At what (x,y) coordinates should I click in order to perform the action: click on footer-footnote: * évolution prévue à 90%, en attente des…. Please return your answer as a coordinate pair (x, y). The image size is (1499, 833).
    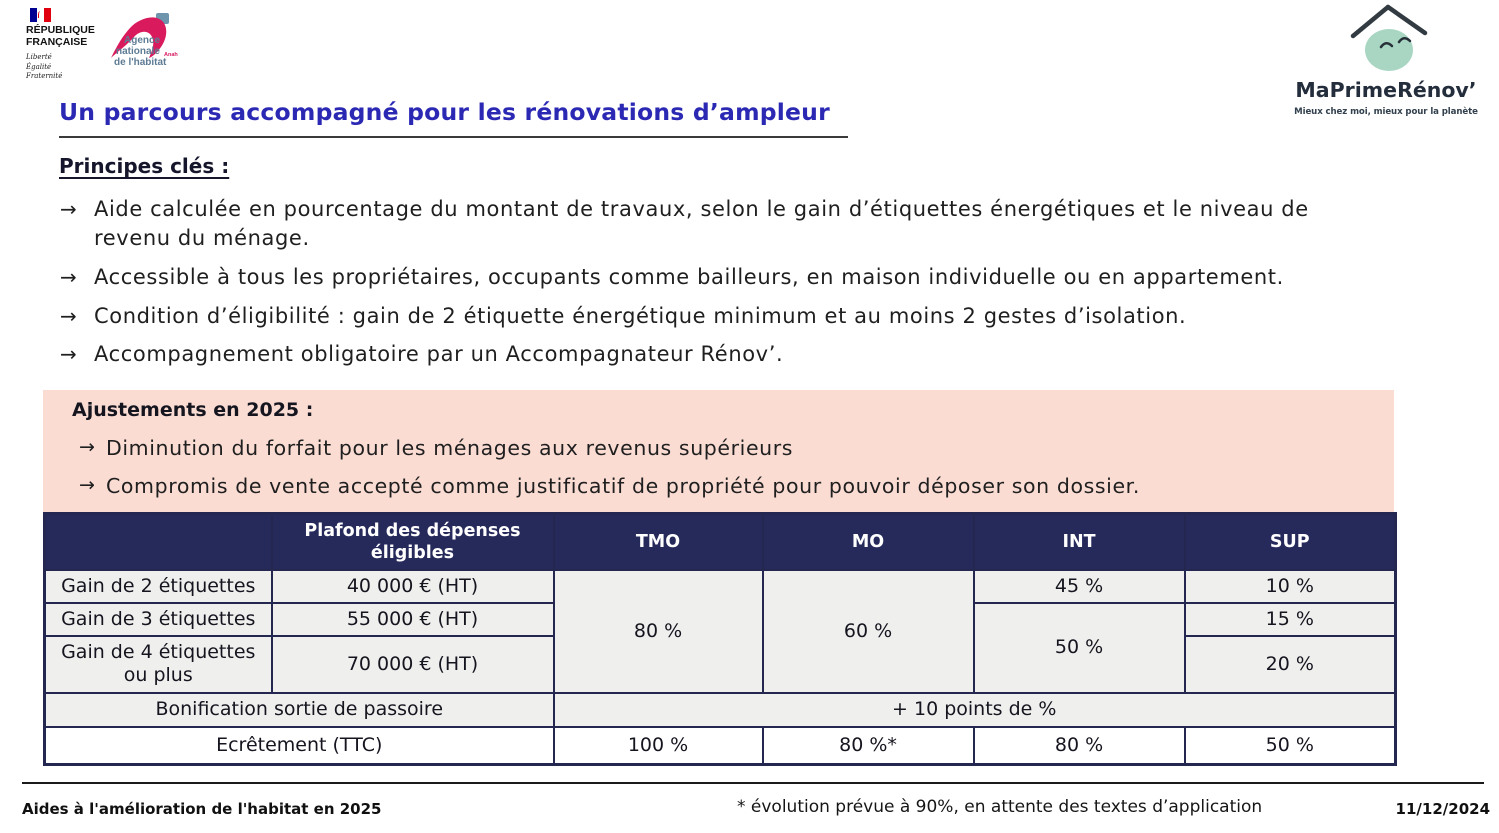
    Looking at the image, I should click on (1000, 807).